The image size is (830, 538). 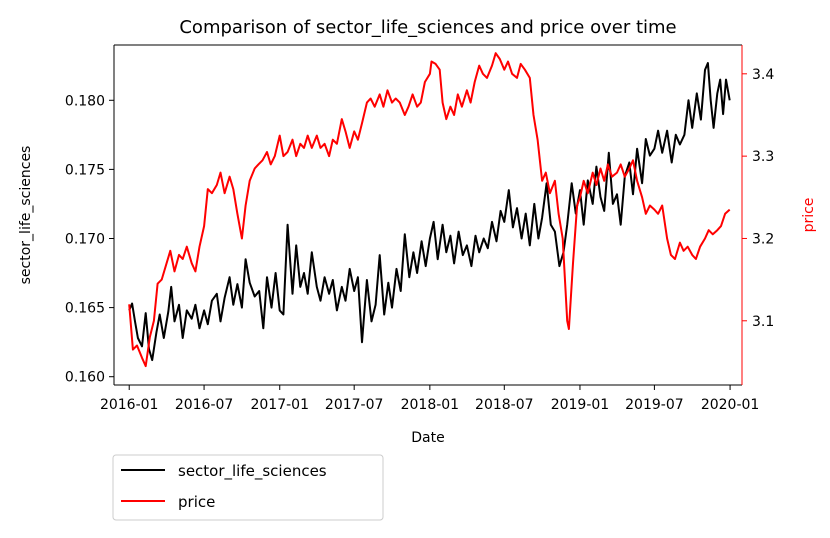 I want to click on x-tick-label: 2016-07, so click(x=204, y=405).